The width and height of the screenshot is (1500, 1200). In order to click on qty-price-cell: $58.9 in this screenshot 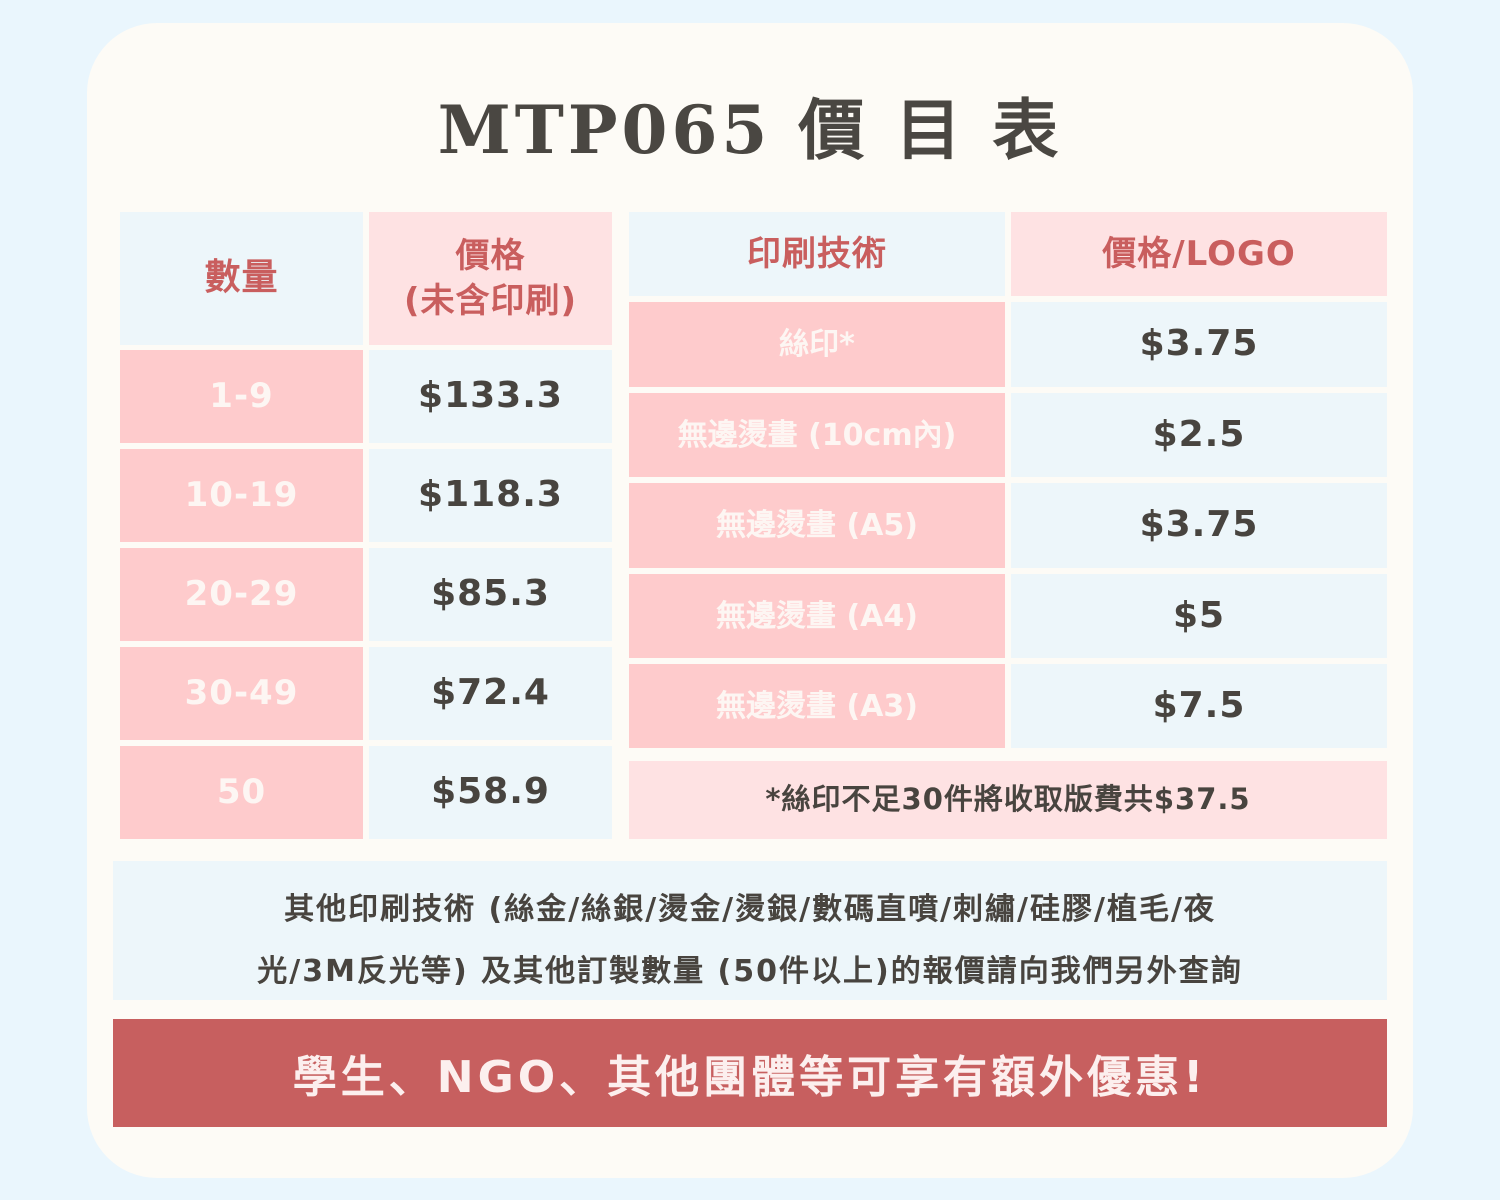, I will do `click(490, 792)`.